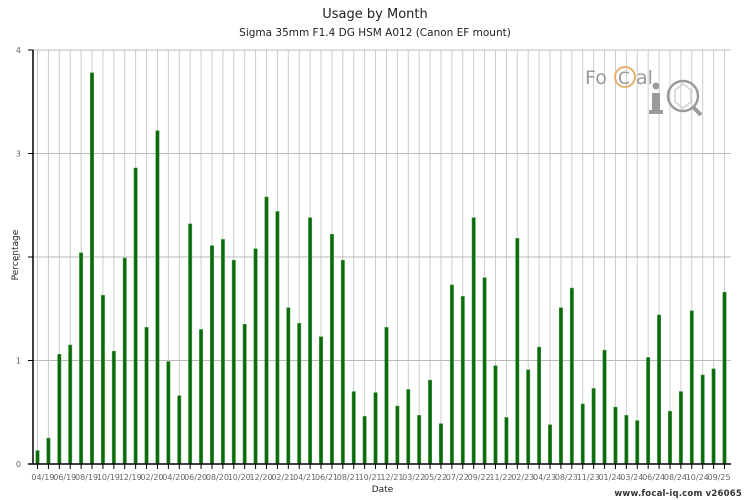 This screenshot has height=500, width=750. Describe the element at coordinates (326, 477) in the screenshot. I see `x-tick-label: 06/21` at that location.